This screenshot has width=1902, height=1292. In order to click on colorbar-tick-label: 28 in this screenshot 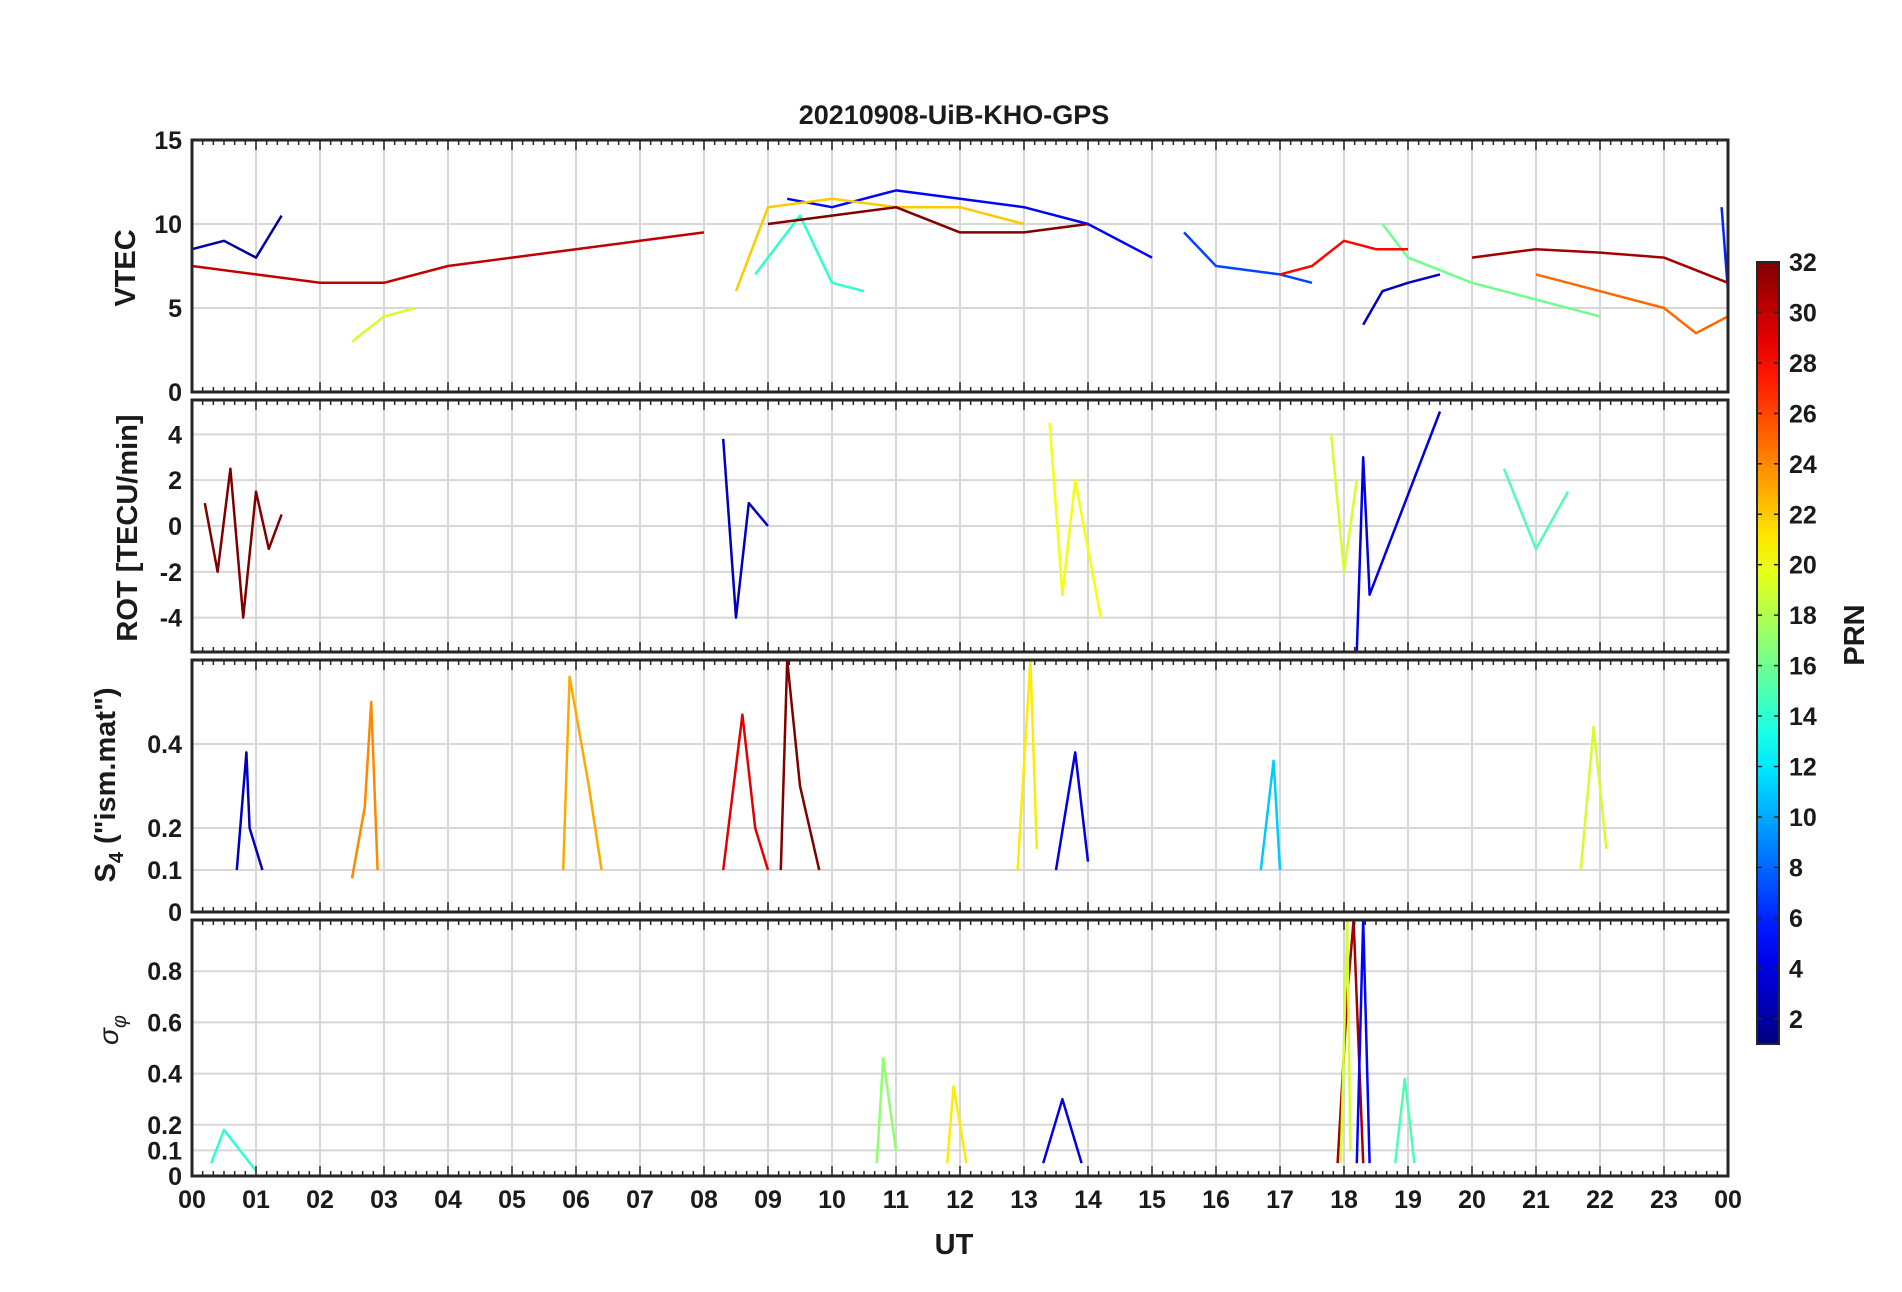, I will do `click(1803, 364)`.